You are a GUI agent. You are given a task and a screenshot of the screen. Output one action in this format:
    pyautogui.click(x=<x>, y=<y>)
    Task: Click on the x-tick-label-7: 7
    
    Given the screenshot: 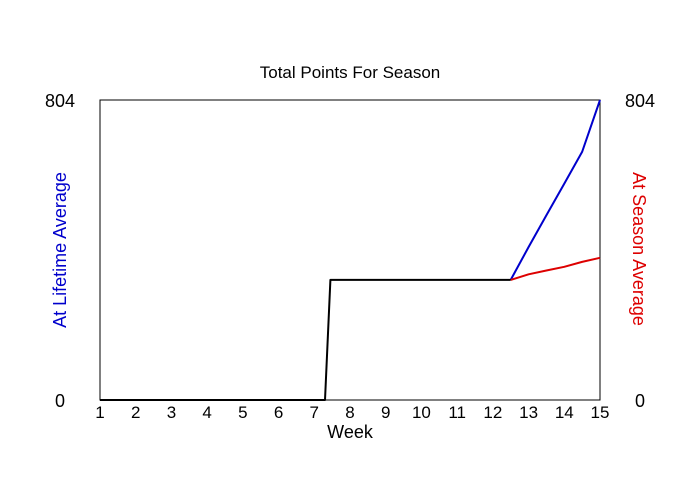 What is the action you would take?
    pyautogui.click(x=314, y=412)
    